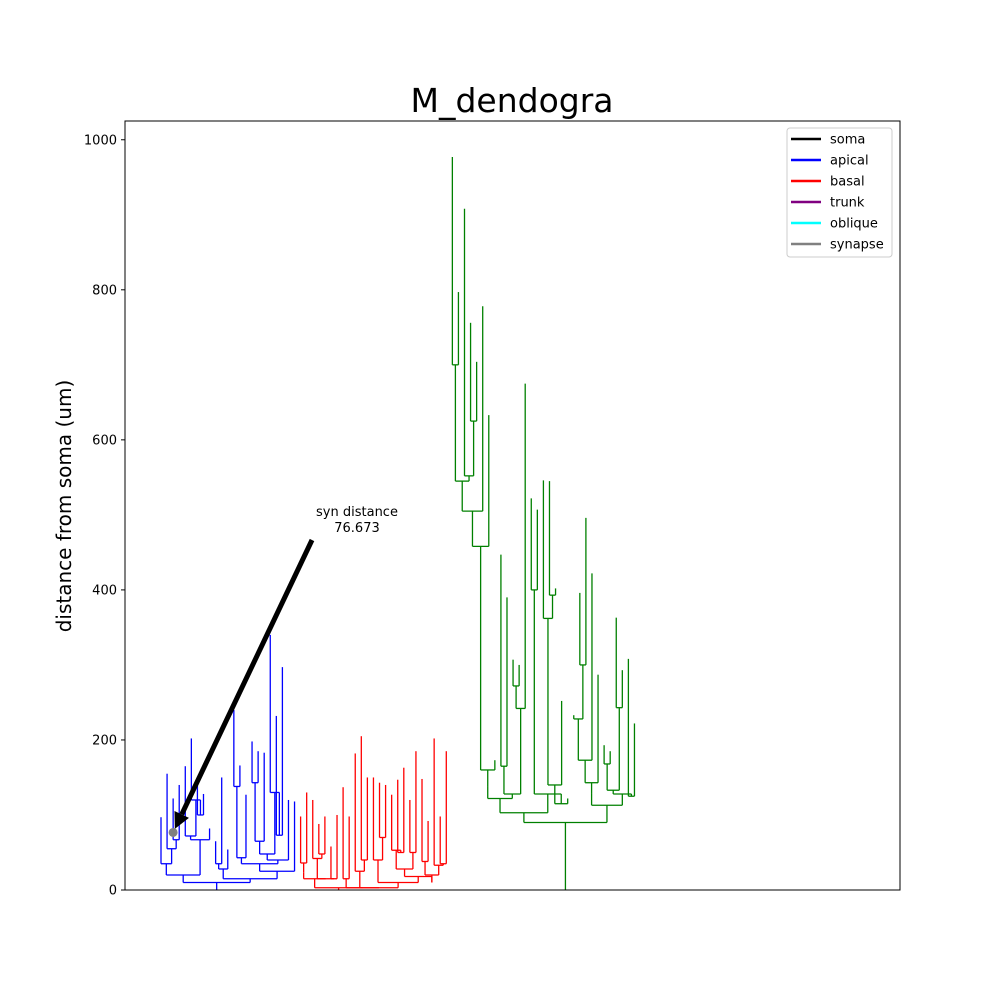 This screenshot has height=1000, width=1000. Describe the element at coordinates (64, 506) in the screenshot. I see `y-axis-label: distance from soma (um)` at that location.